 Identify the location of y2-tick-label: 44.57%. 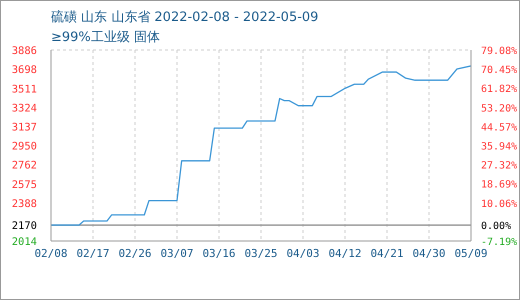
(499, 128).